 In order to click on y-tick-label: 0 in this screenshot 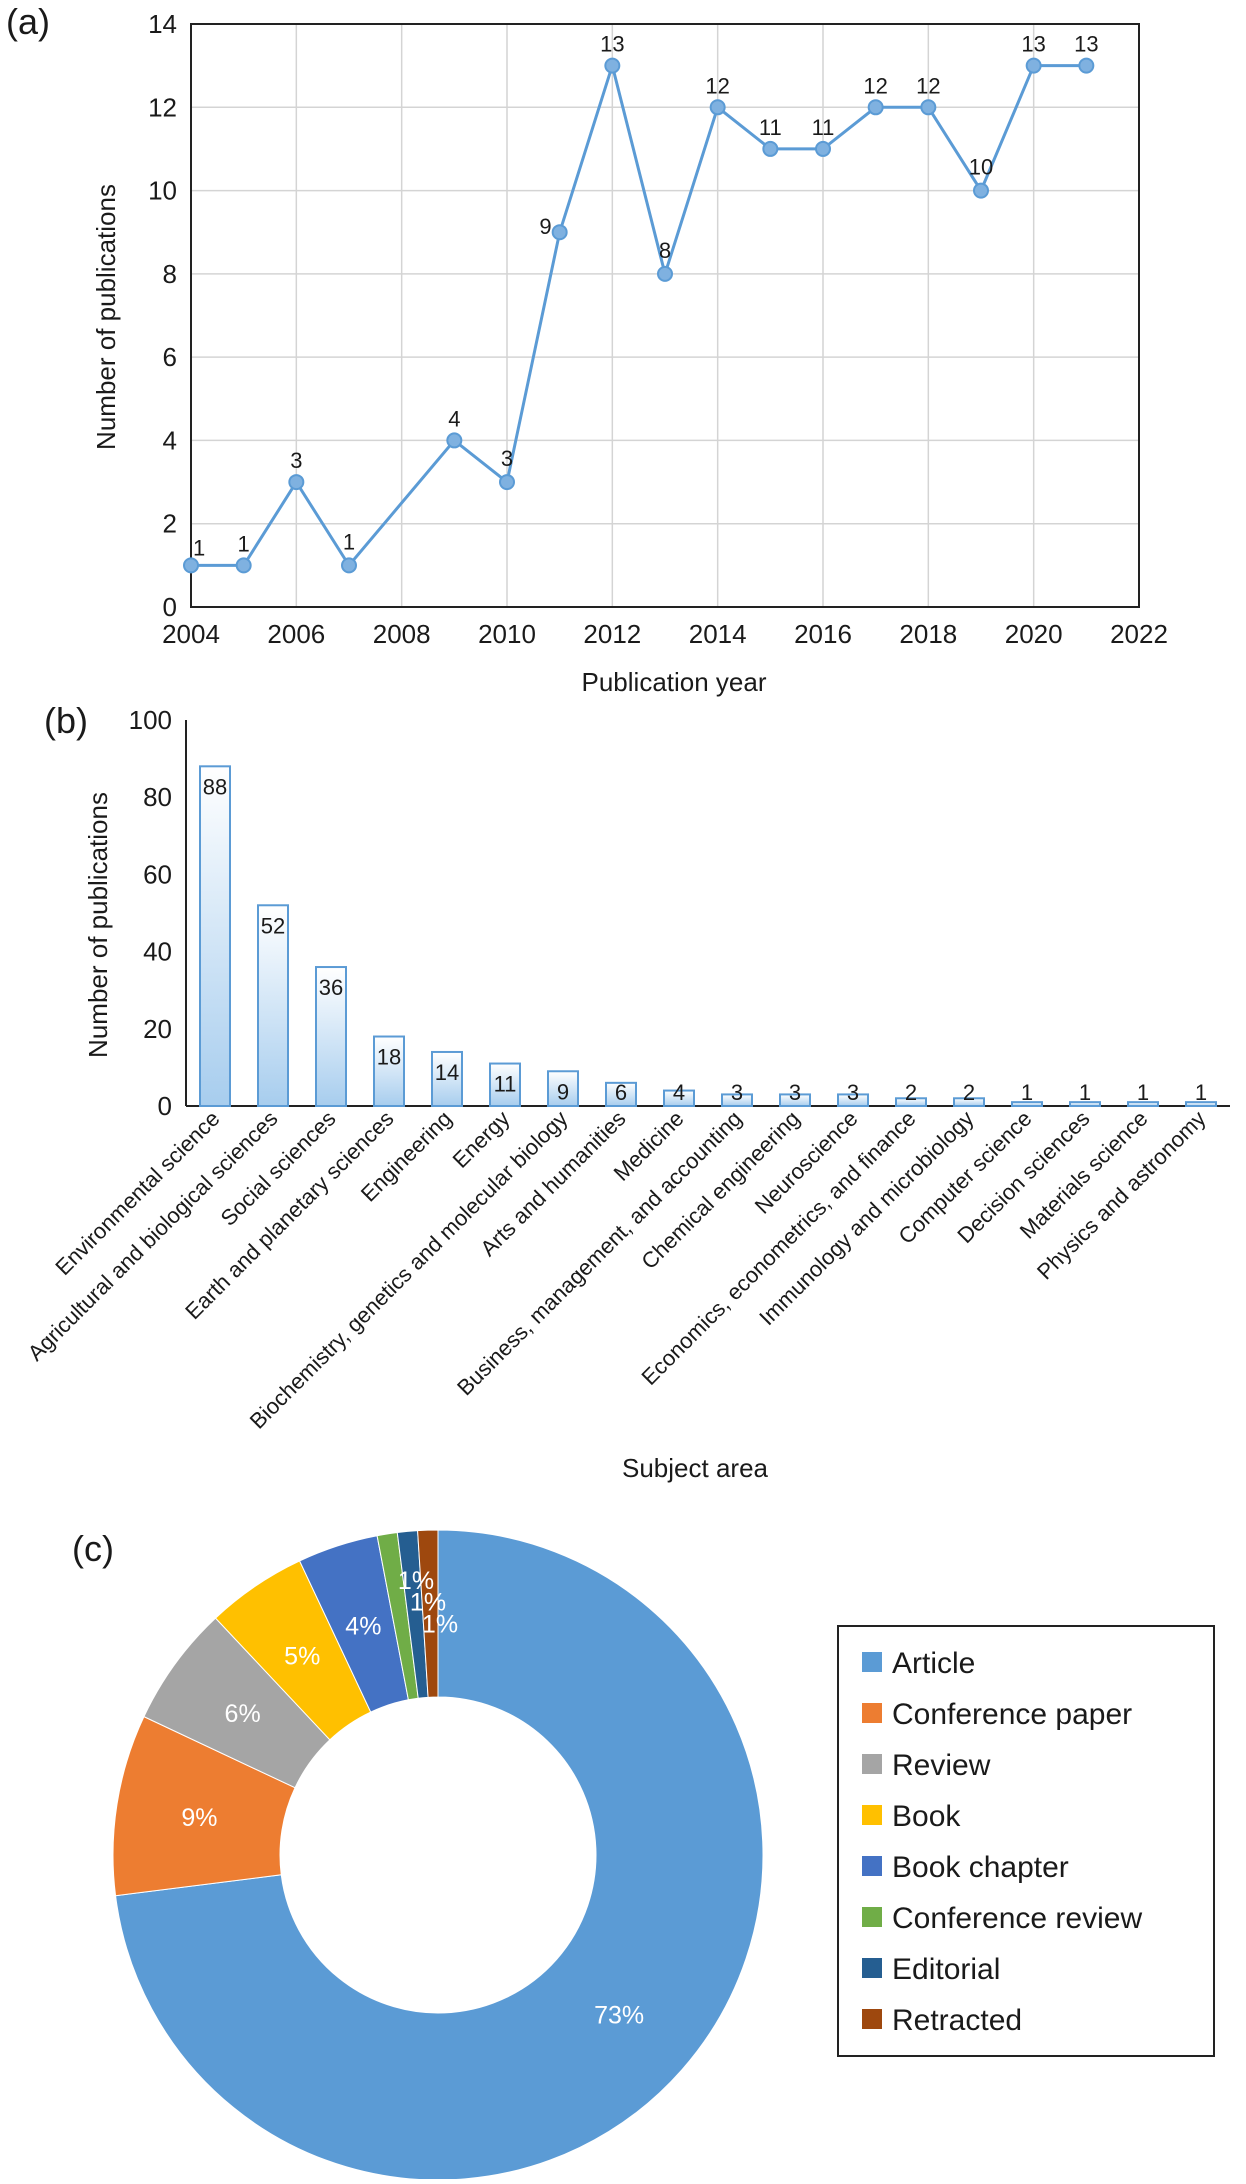, I will do `click(170, 607)`.